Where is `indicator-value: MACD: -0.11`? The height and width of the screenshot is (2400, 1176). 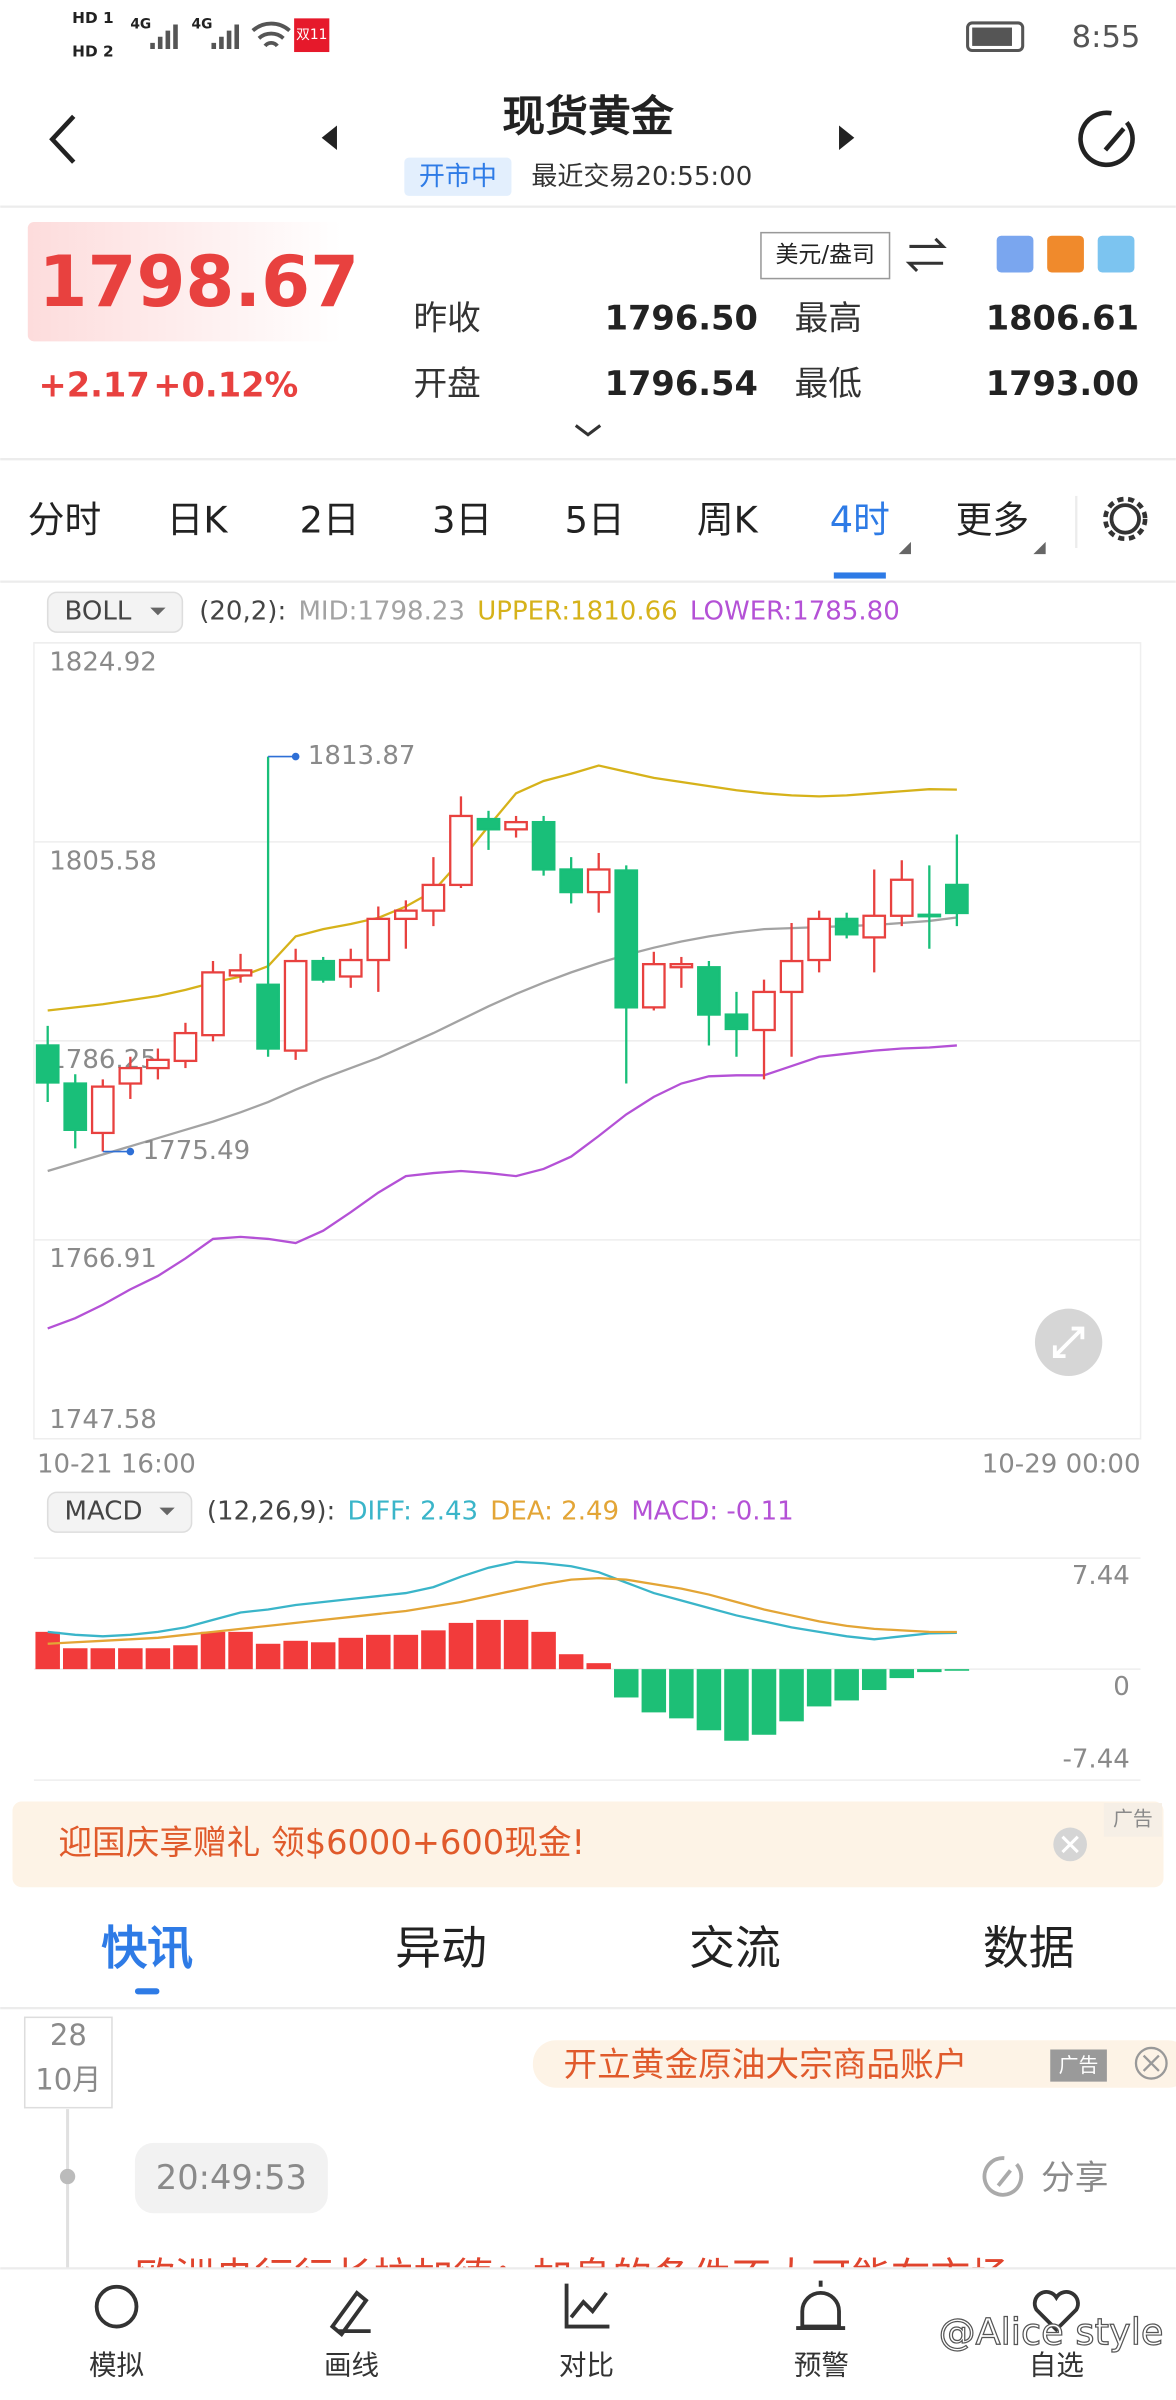 indicator-value: MACD: -0.11 is located at coordinates (712, 1512).